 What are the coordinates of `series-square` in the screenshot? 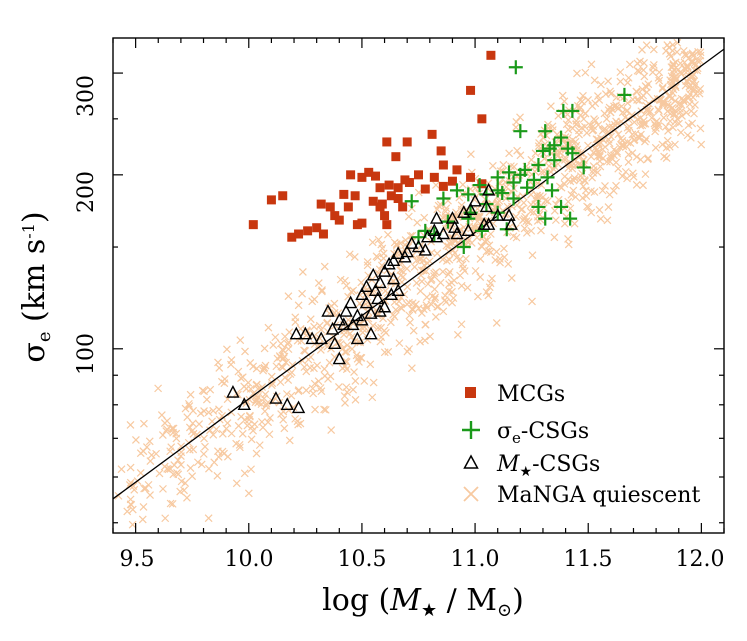 It's located at (372, 146).